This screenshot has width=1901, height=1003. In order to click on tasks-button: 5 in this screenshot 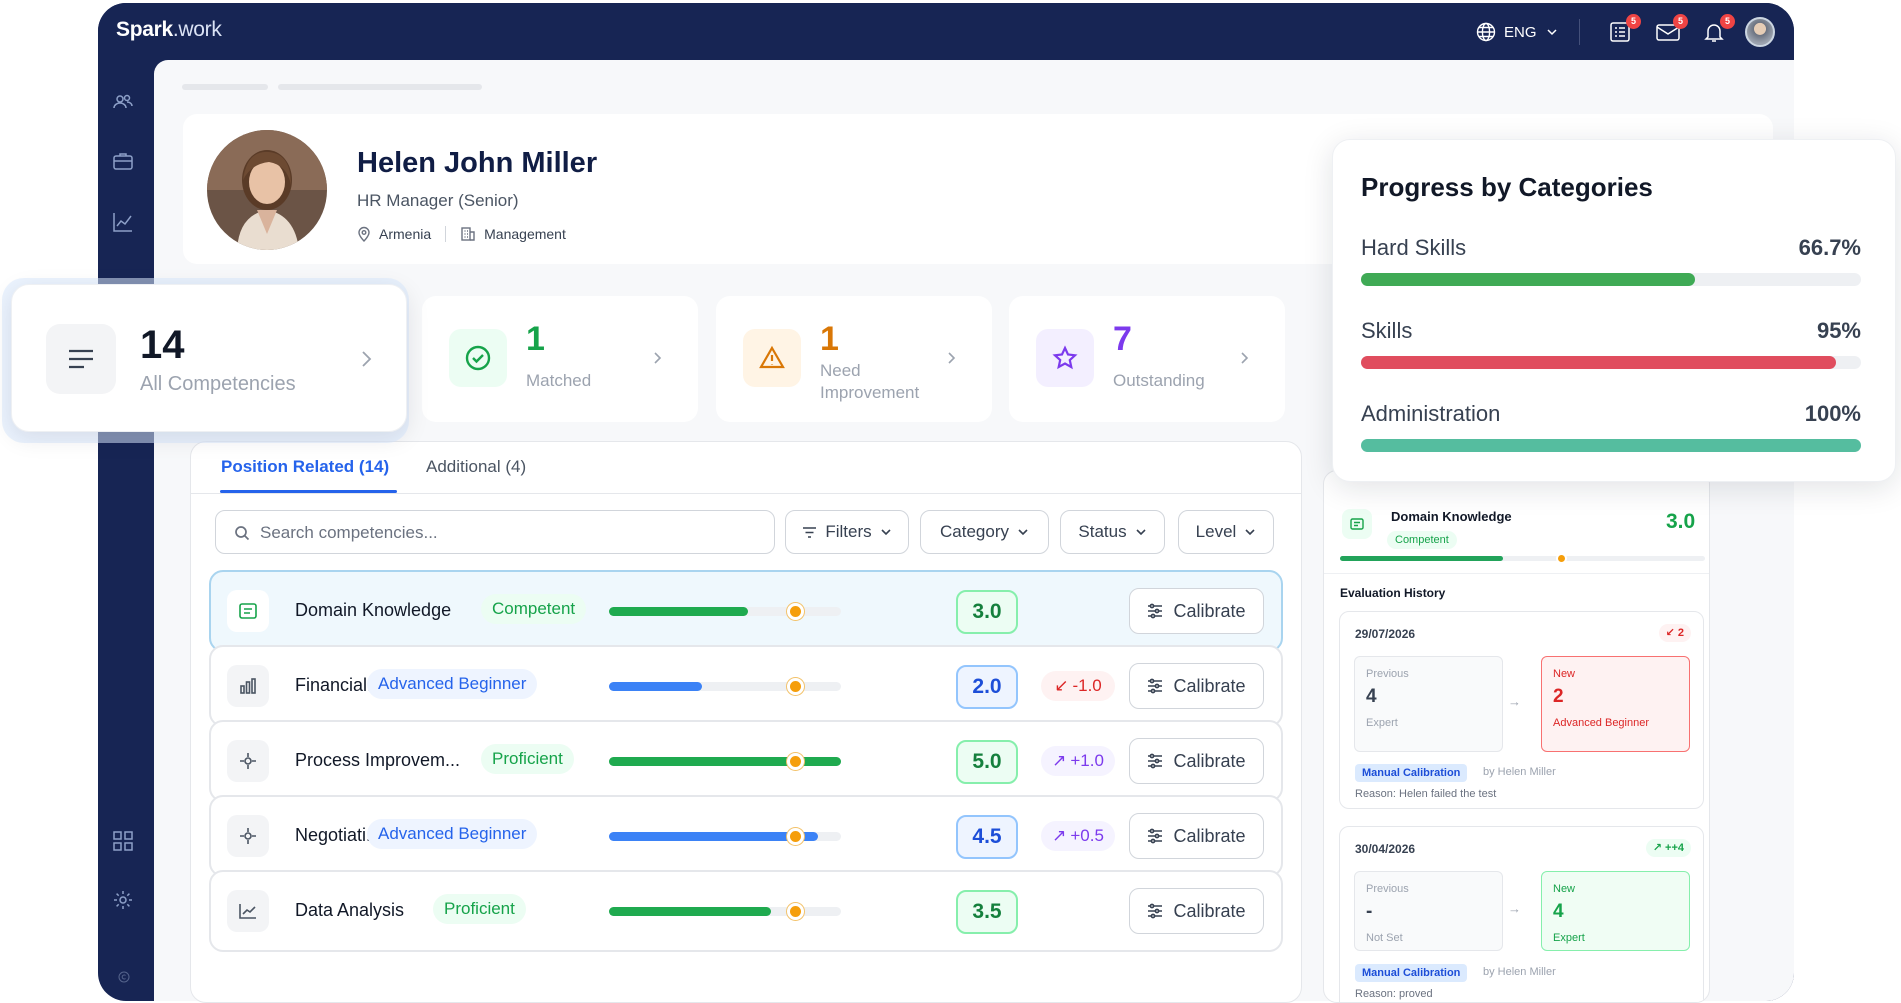, I will do `click(1624, 29)`.